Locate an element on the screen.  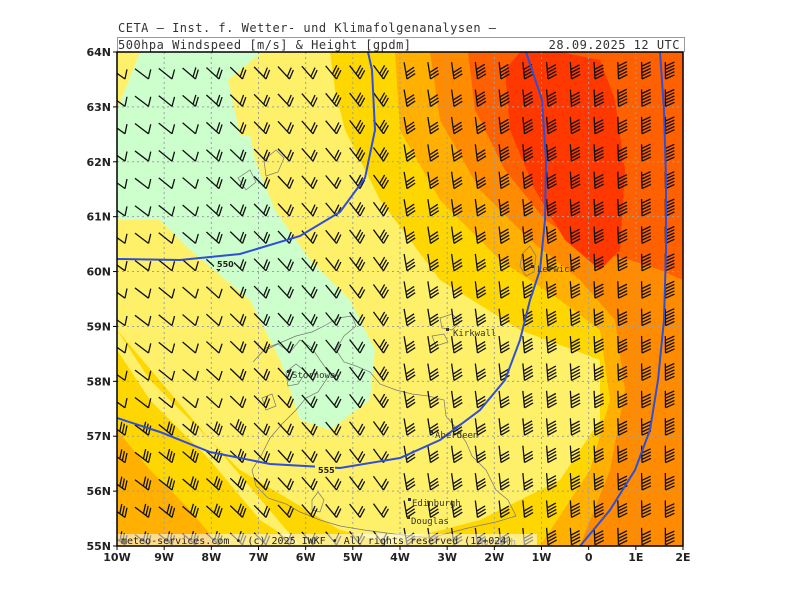
lon-label: 7W is located at coordinates (259, 557).